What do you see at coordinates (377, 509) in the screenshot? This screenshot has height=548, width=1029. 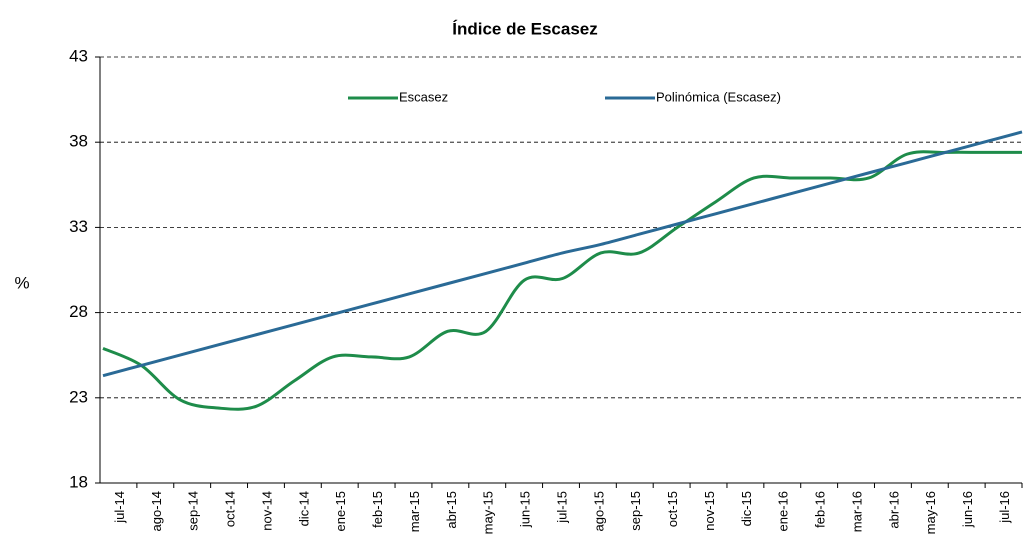 I see `x-tick-label: feb-15` at bounding box center [377, 509].